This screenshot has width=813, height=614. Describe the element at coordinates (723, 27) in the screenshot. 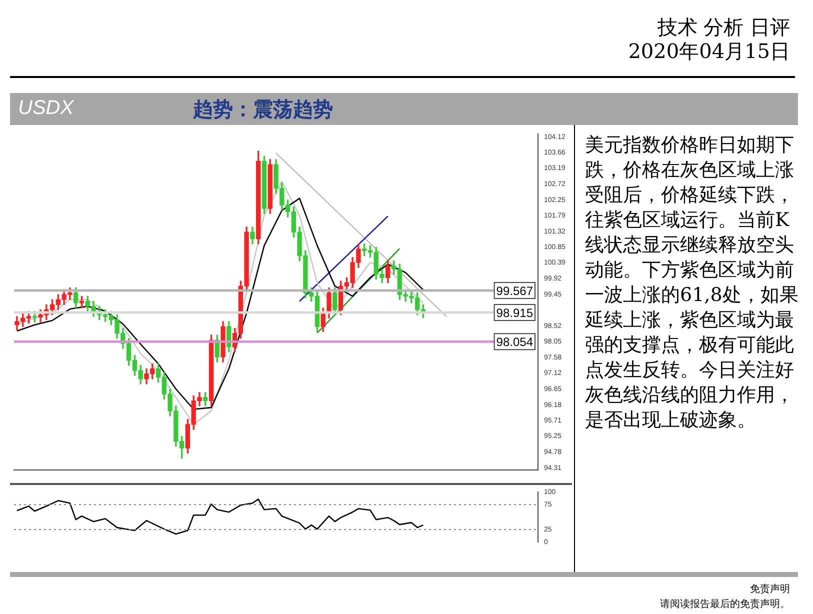

I see `text: 技术 分析 日评` at that location.